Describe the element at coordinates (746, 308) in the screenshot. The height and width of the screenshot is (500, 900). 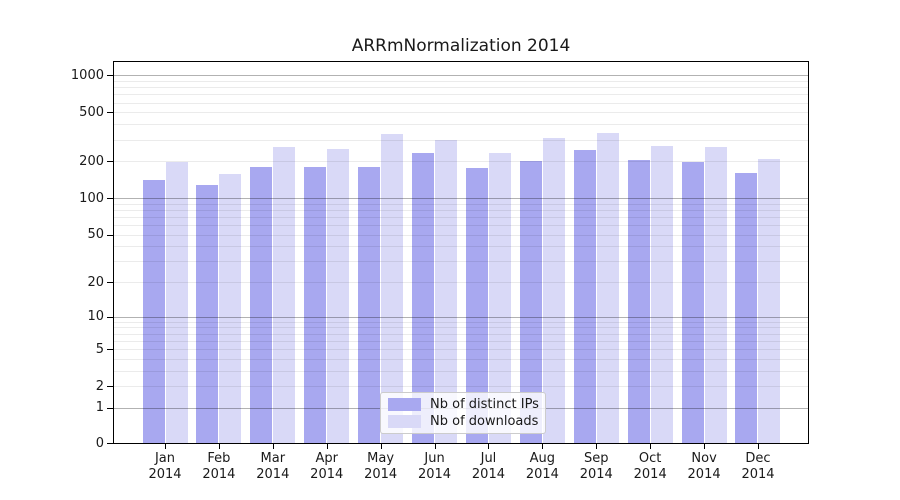
I see `bar-ips-dec` at that location.